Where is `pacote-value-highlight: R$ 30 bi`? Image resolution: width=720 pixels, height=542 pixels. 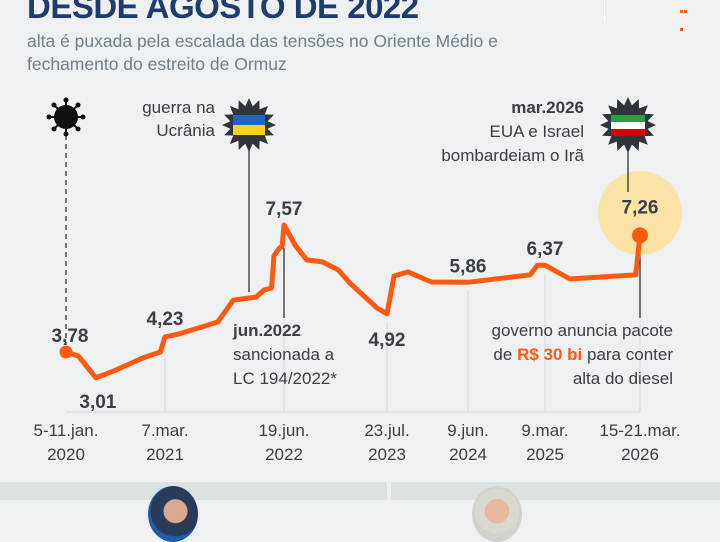
pacote-value-highlight: R$ 30 bi is located at coordinates (549, 354).